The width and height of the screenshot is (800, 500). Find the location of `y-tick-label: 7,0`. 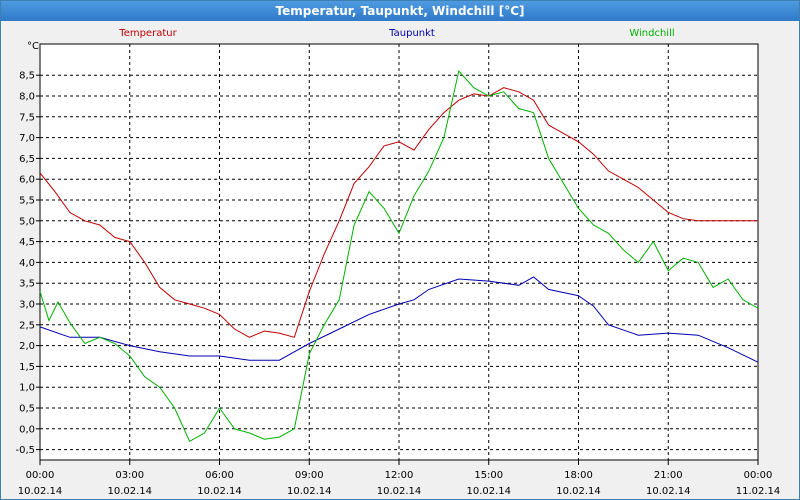

y-tick-label: 7,0 is located at coordinates (27, 138).